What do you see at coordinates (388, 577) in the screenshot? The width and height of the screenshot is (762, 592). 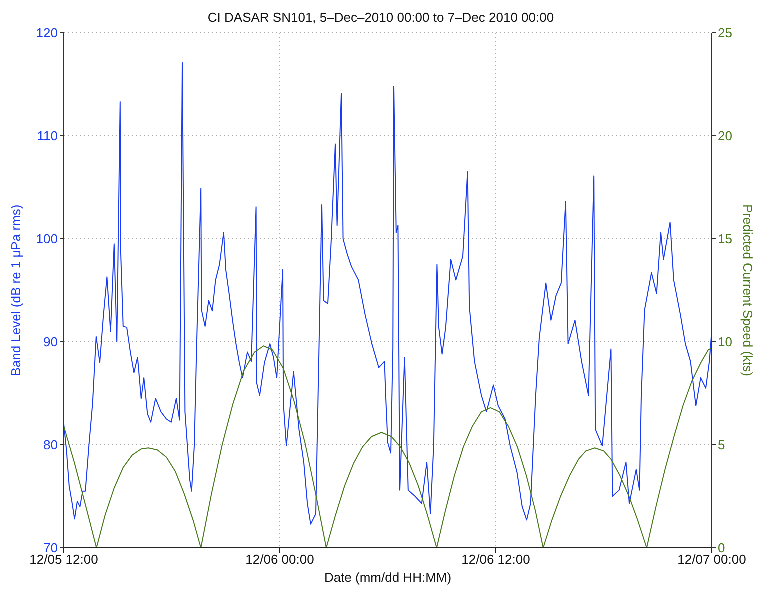 I see `x-axis-title: Date (mm/dd HH:MM)` at bounding box center [388, 577].